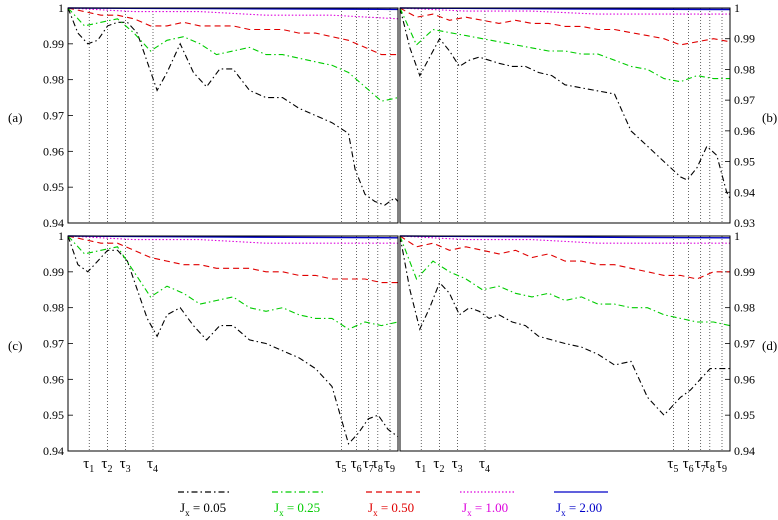 This screenshot has width=778, height=520. What do you see at coordinates (152, 465) in the screenshot?
I see `tau-label-4: τ4` at bounding box center [152, 465].